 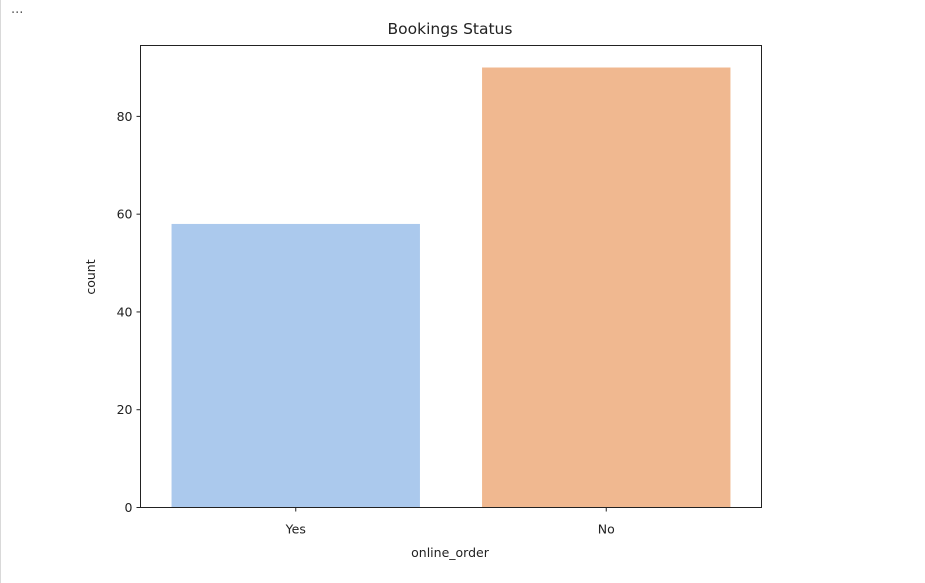 What do you see at coordinates (295, 529) in the screenshot?
I see `x-tick-label: Yes` at bounding box center [295, 529].